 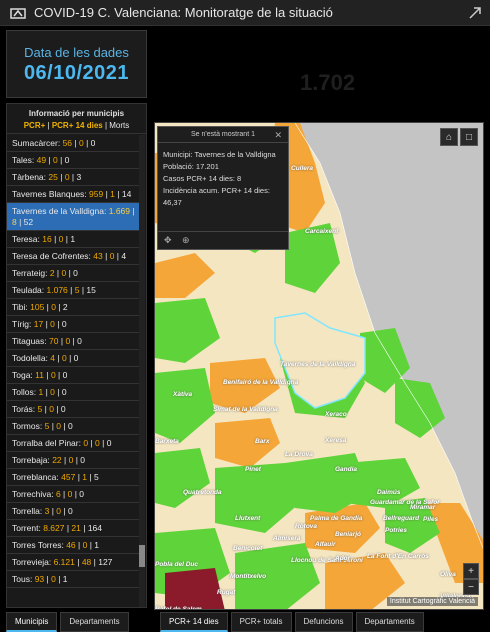 I want to click on deaths: 52, so click(x=28, y=222).